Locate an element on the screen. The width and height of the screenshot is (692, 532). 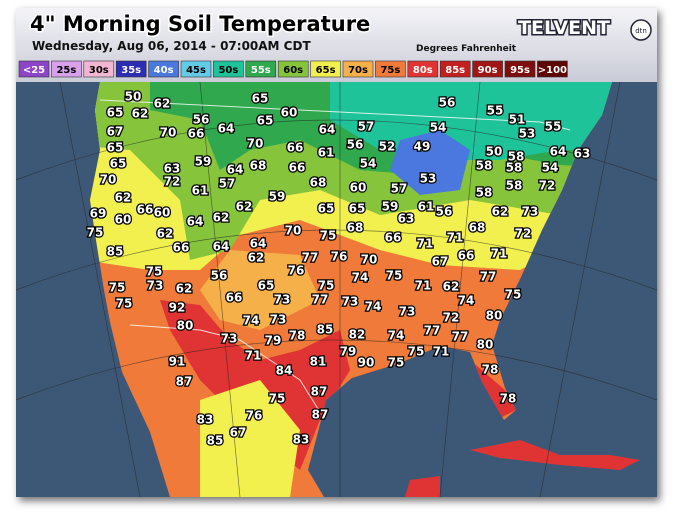
legend-label: 70s is located at coordinates (358, 70).